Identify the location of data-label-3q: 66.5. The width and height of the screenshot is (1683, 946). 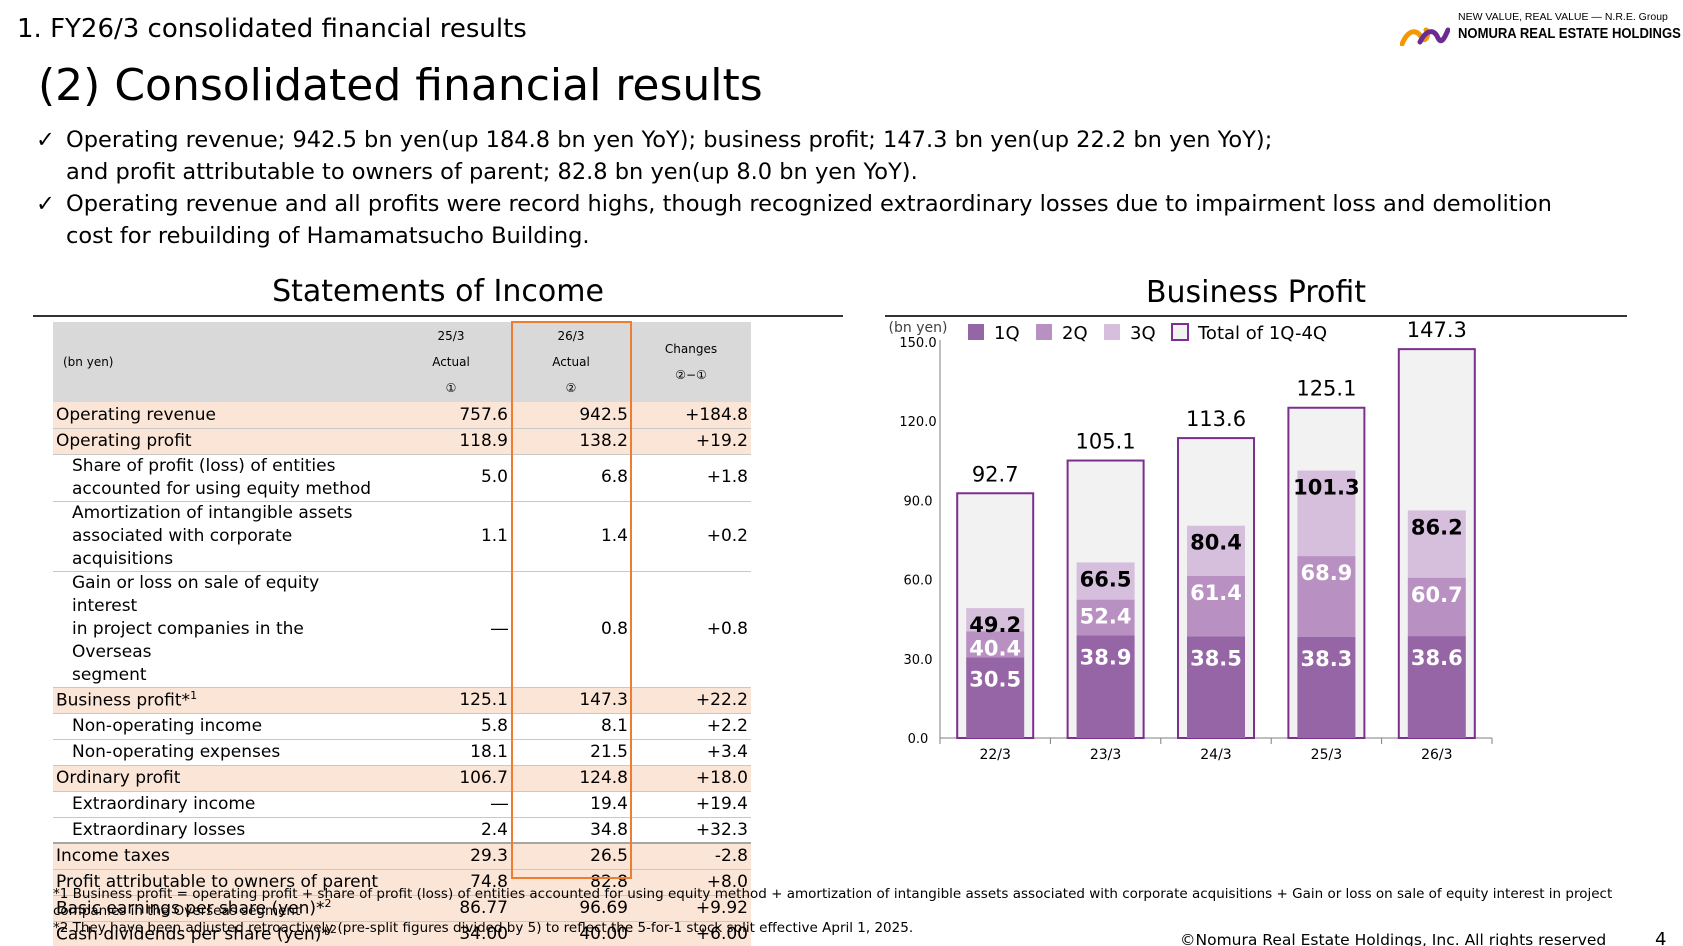
(1106, 579).